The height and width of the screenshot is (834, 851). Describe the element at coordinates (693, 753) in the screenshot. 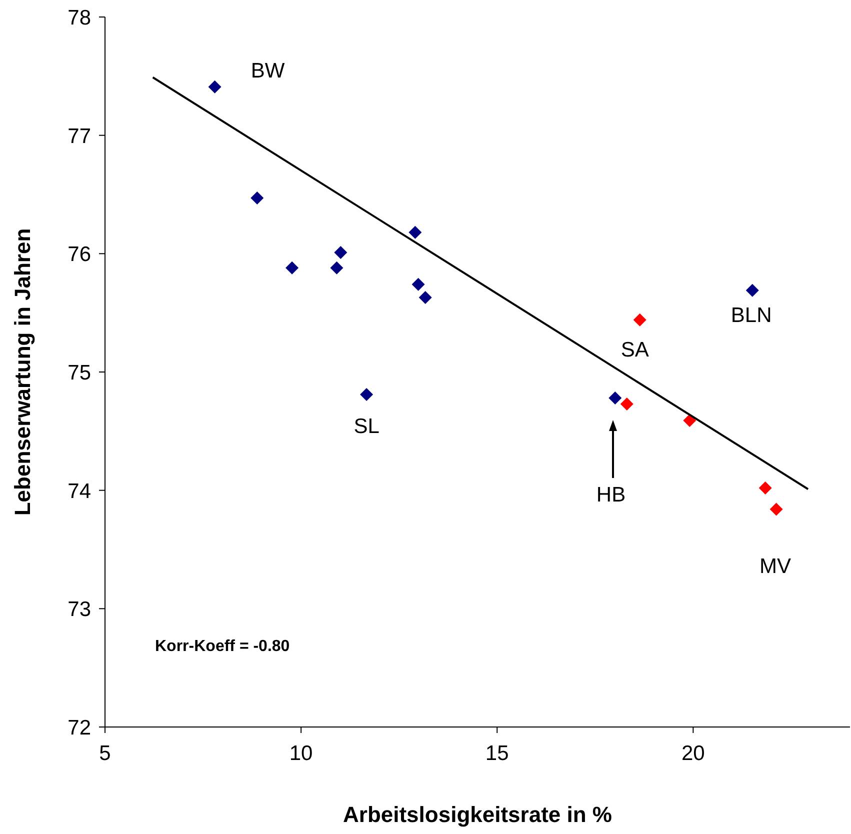

I see `x-tick-label: 20` at that location.